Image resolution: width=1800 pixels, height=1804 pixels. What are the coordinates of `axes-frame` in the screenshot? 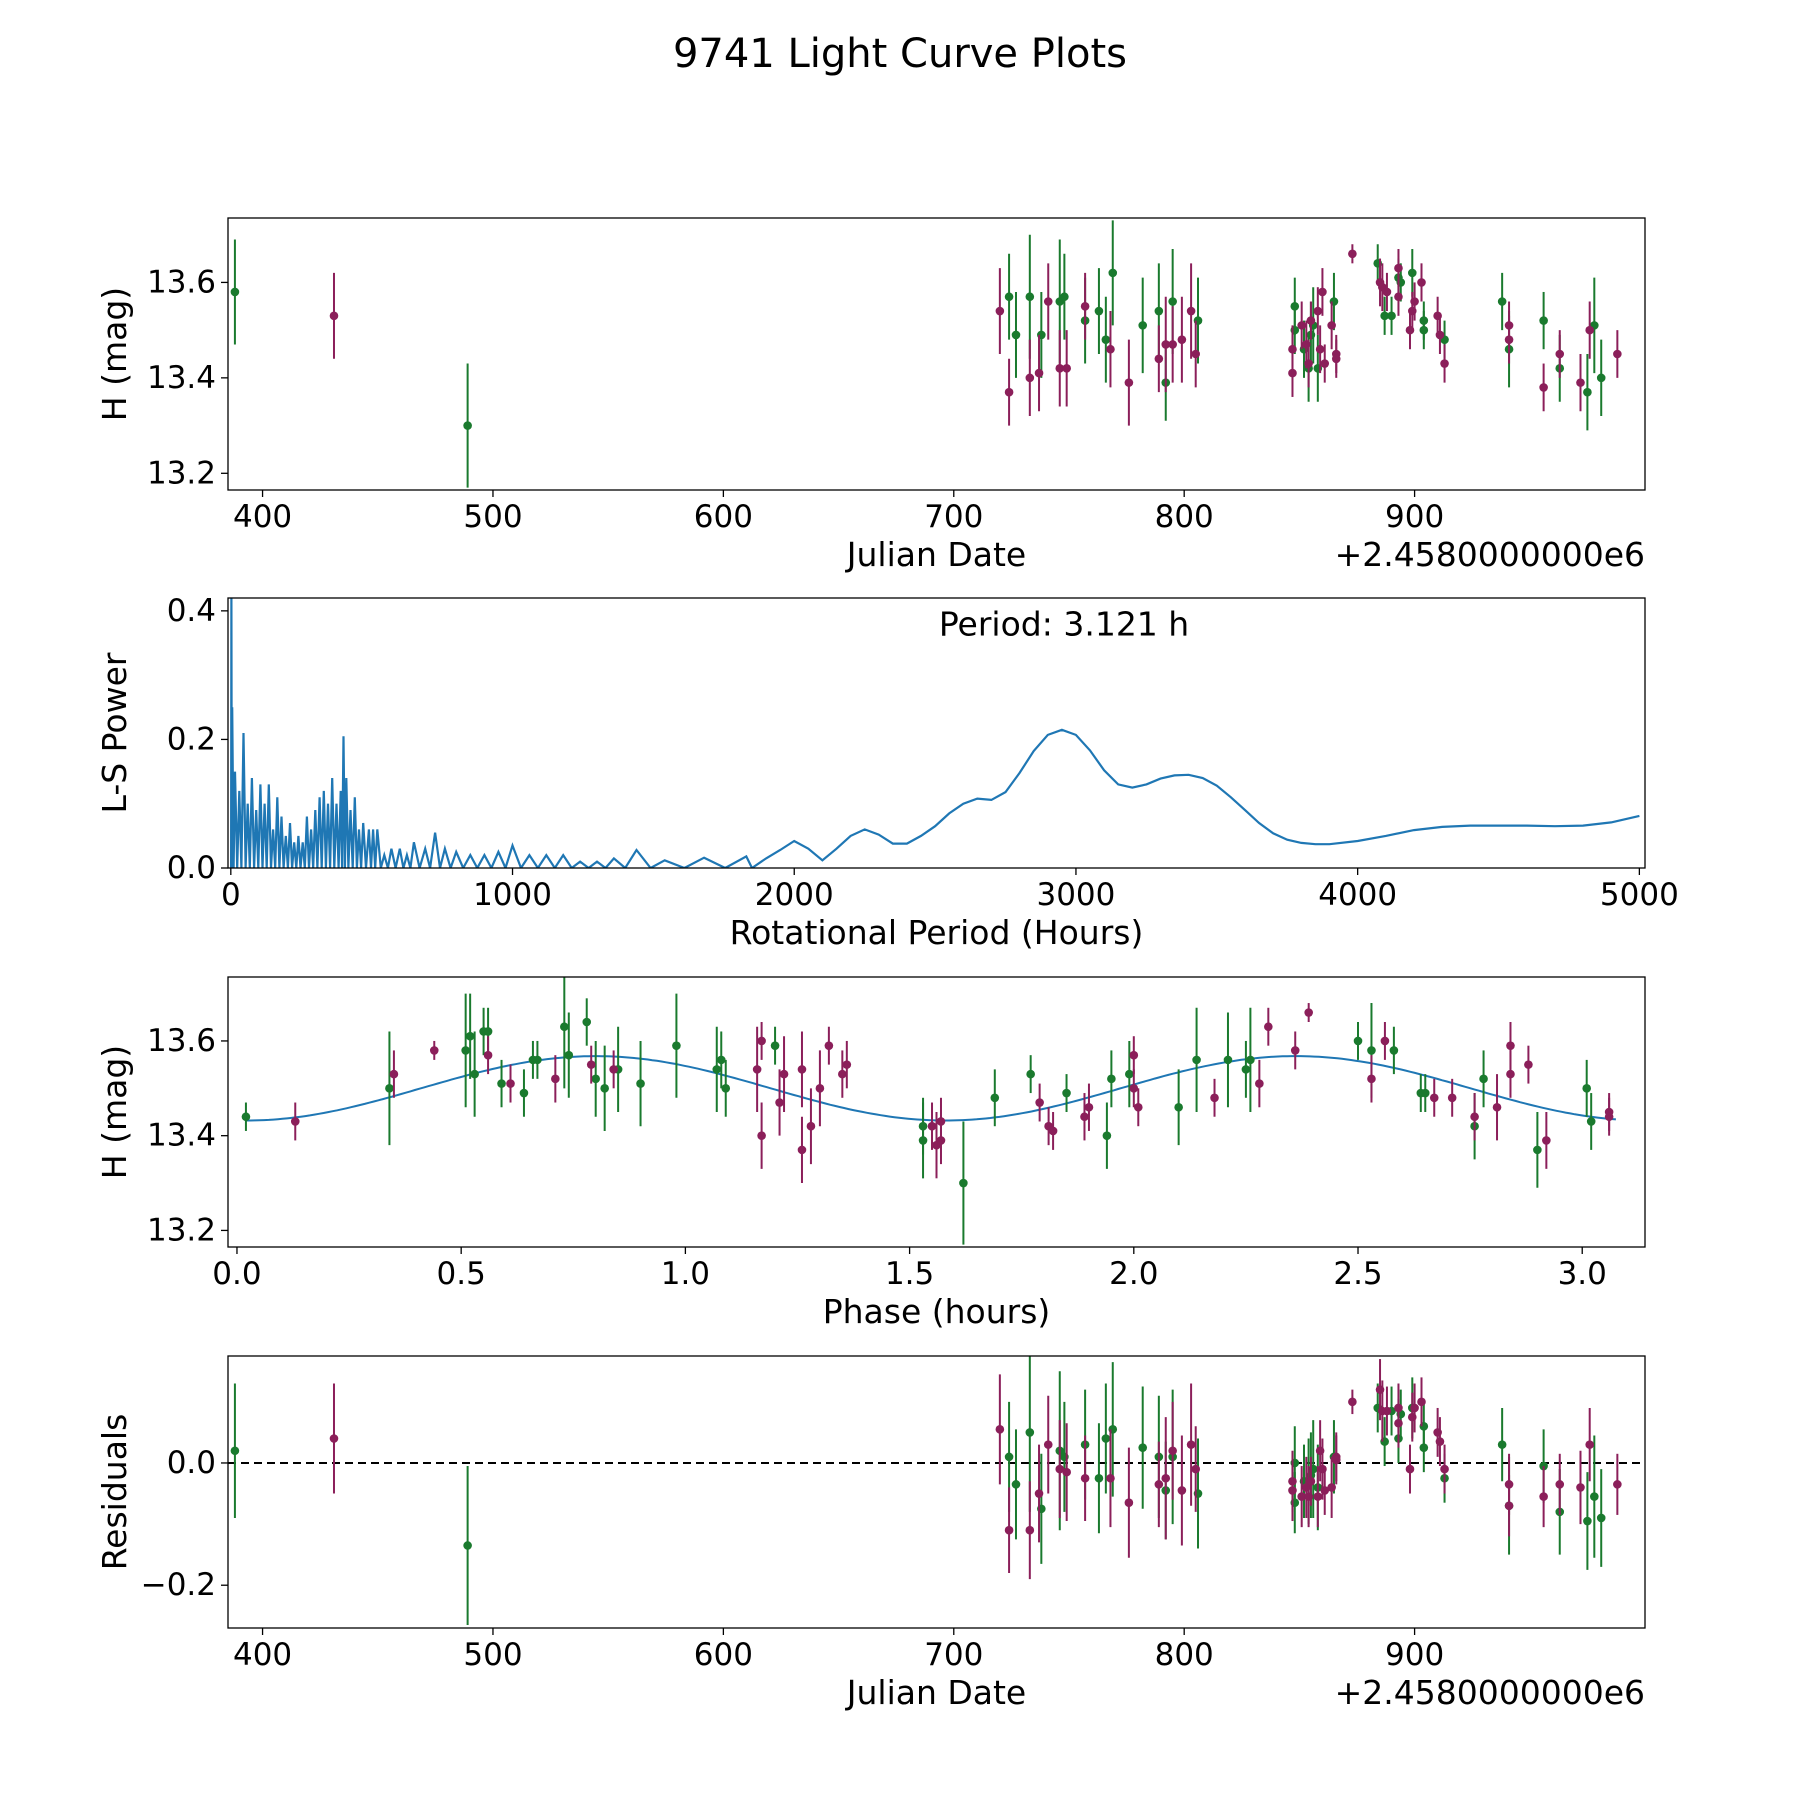 It's located at (936, 733).